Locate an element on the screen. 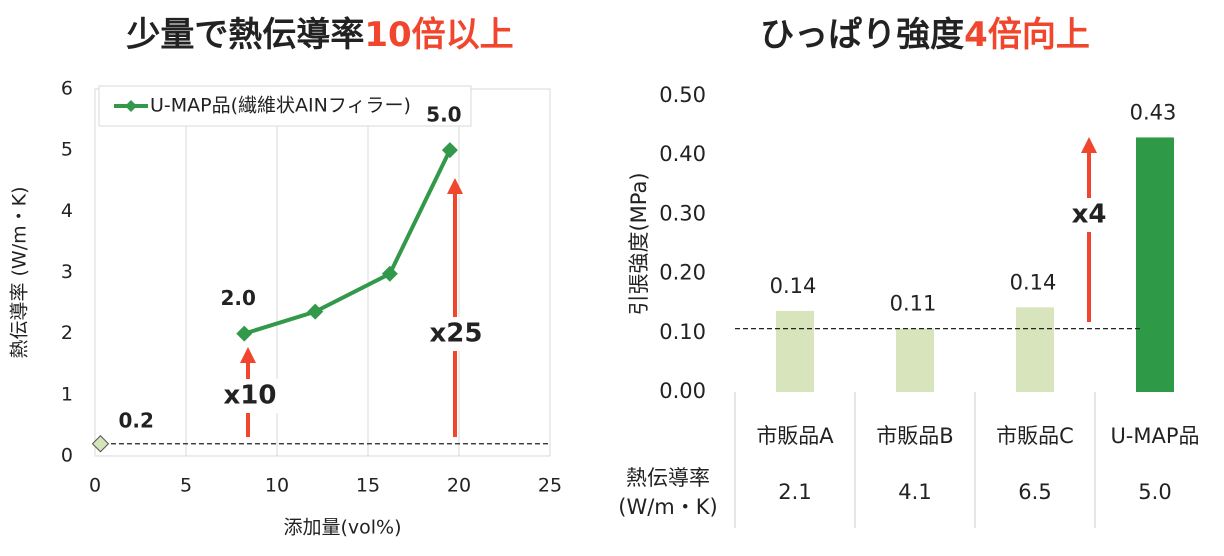 The width and height of the screenshot is (1224, 556). x-axis-label: 添加量(vol%) is located at coordinates (342, 528).